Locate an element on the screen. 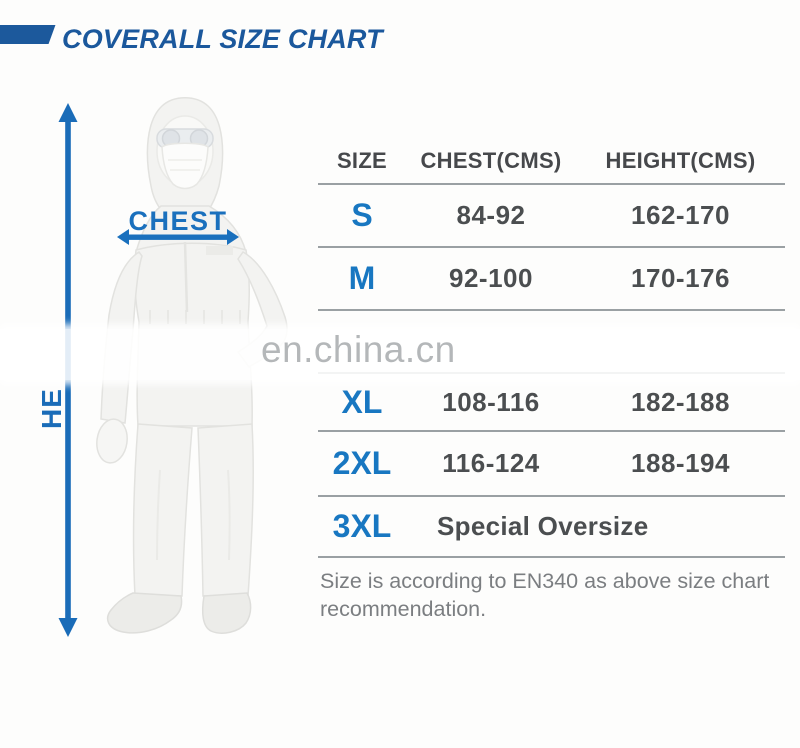 This screenshot has height=748, width=800. height-cell: 170-176 is located at coordinates (680, 278).